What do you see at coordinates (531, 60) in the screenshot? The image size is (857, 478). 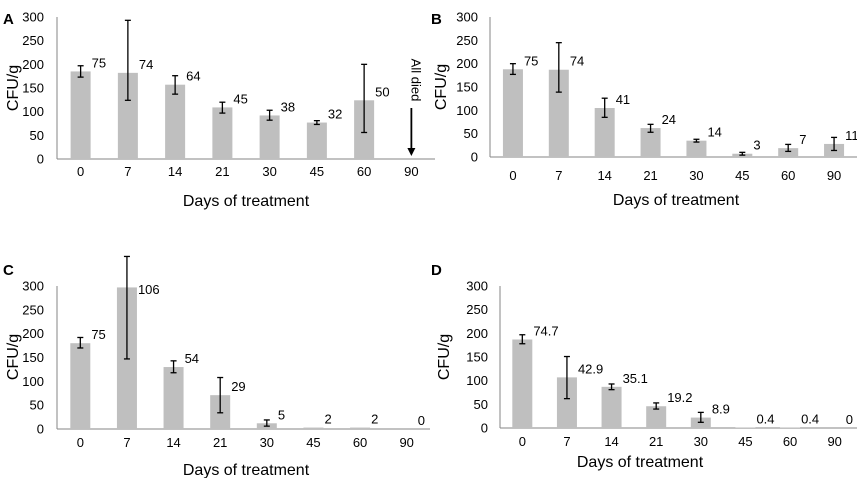 I see `data-label: 75` at bounding box center [531, 60].